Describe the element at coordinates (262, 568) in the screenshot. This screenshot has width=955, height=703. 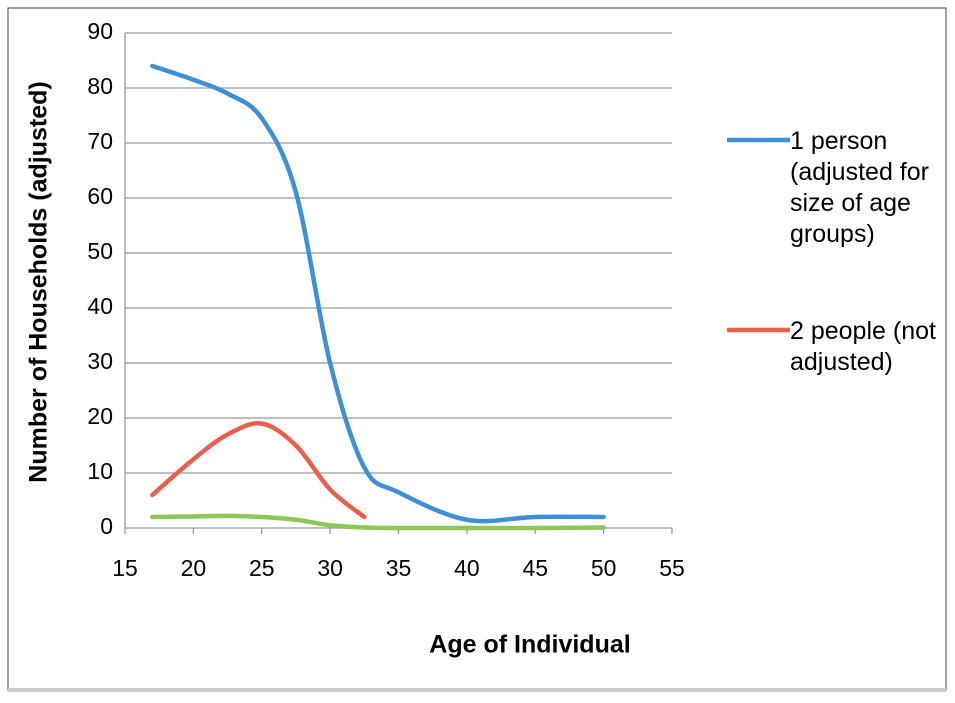
I see `x-tick-label: 25` at that location.